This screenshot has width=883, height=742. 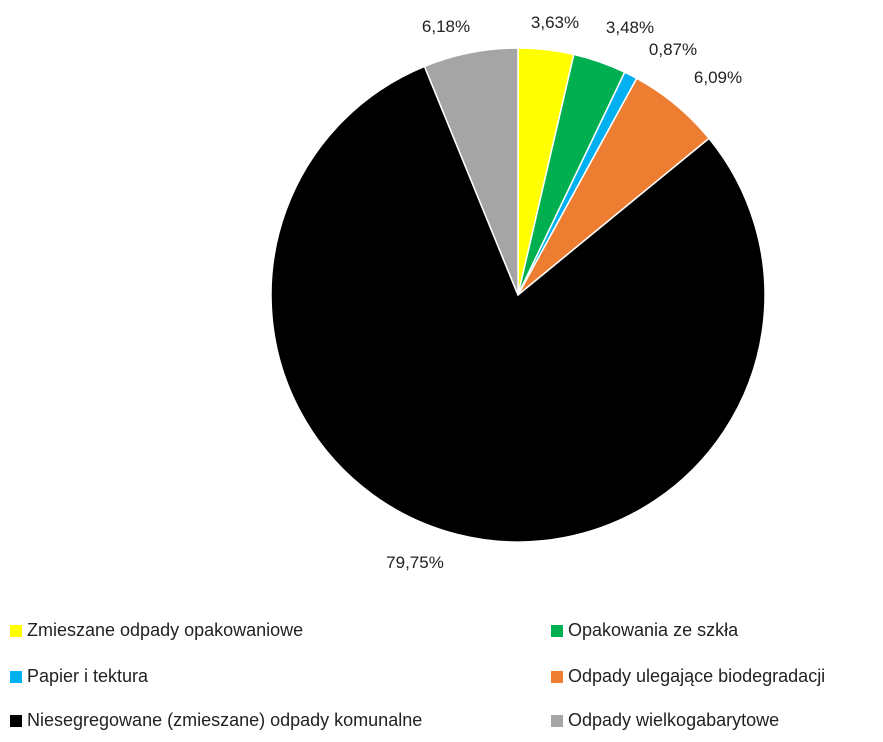 I want to click on label-glass-packaging: 3,48%, so click(x=630, y=27).